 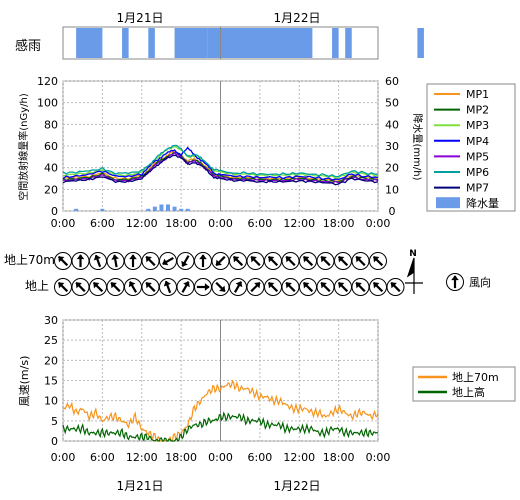 I want to click on legend-label: MP3, so click(x=477, y=125).